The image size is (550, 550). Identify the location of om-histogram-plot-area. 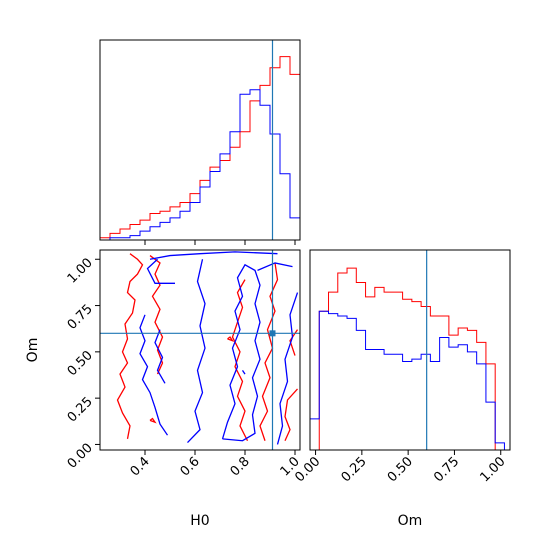
(407, 350).